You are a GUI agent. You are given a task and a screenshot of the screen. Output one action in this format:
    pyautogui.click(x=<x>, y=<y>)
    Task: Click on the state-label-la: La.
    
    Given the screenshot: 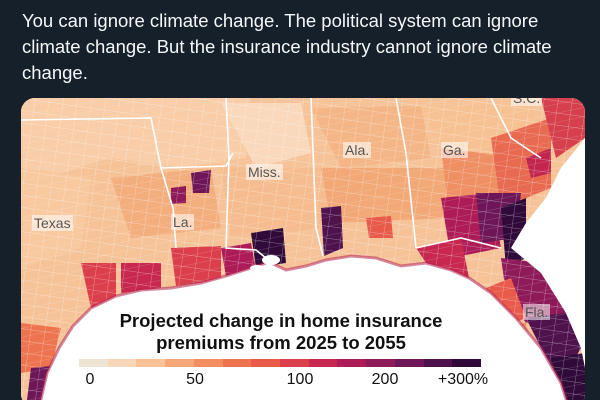 What is the action you would take?
    pyautogui.click(x=183, y=222)
    